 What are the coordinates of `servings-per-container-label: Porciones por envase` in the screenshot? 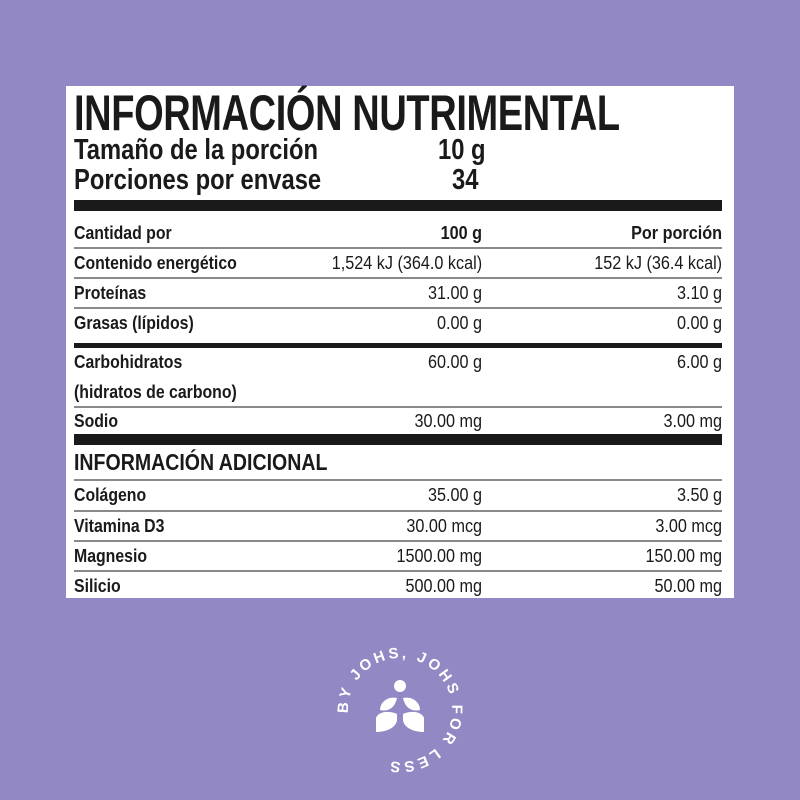 It's located at (198, 180).